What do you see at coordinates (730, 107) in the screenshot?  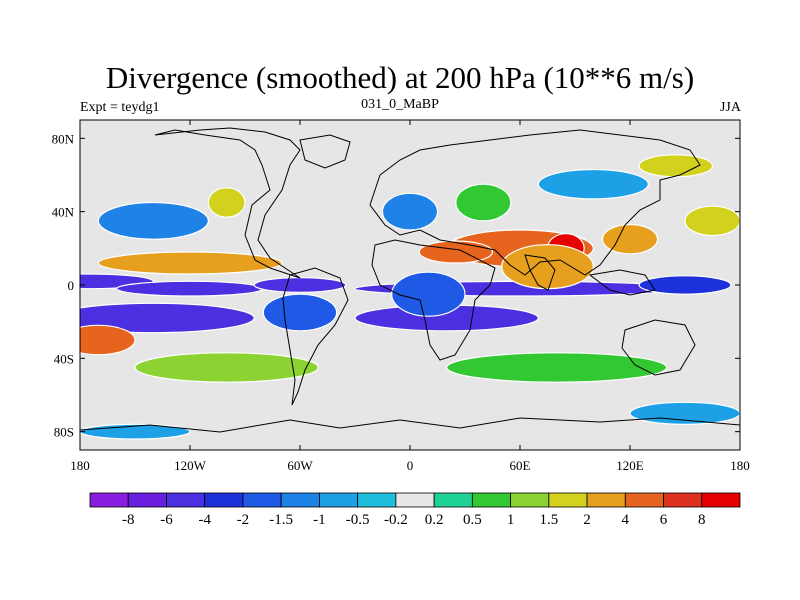 I see `season-label: JJA` at bounding box center [730, 107].